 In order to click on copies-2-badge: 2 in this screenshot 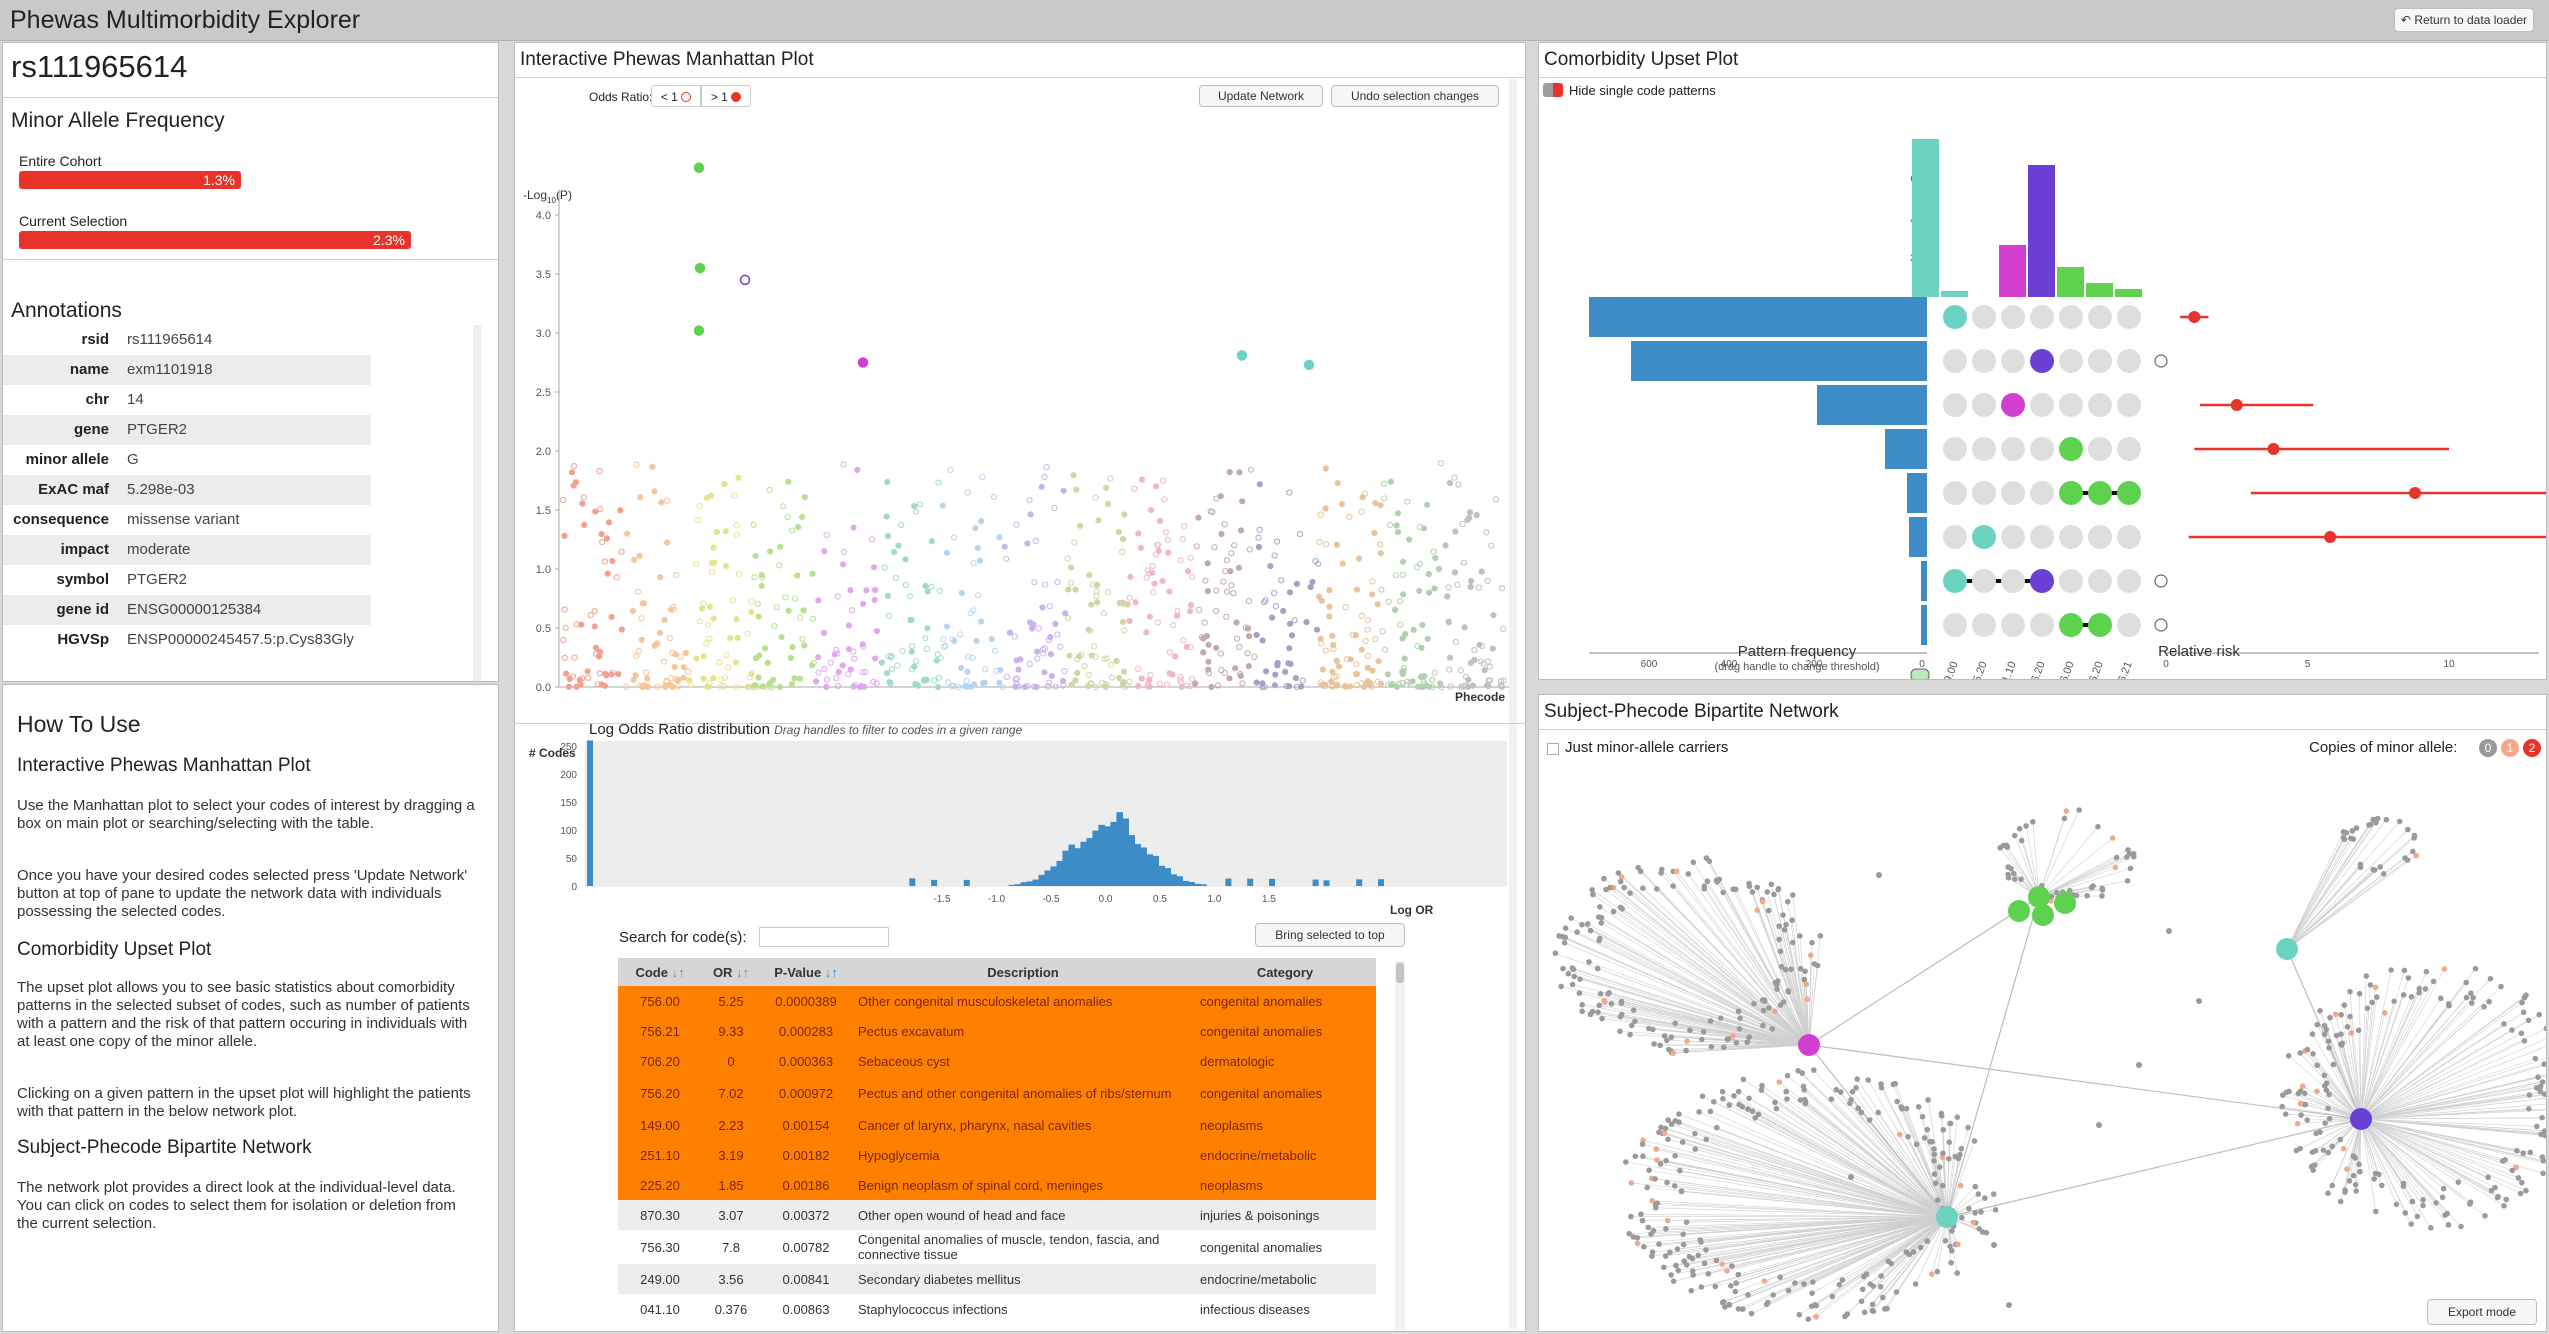, I will do `click(2532, 748)`.